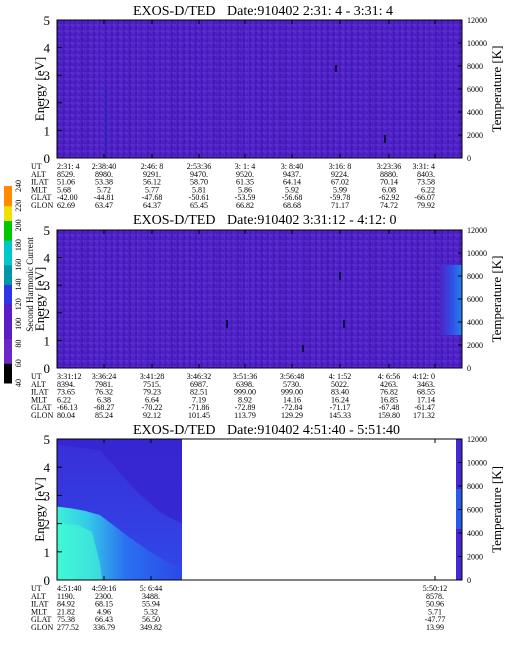  What do you see at coordinates (79, 551) in the screenshot?
I see `spectrogram-peak-region` at bounding box center [79, 551].